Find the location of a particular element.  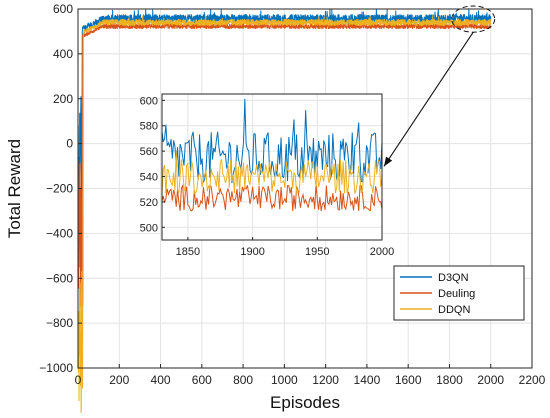

x-tick-label: 0 is located at coordinates (78, 380).